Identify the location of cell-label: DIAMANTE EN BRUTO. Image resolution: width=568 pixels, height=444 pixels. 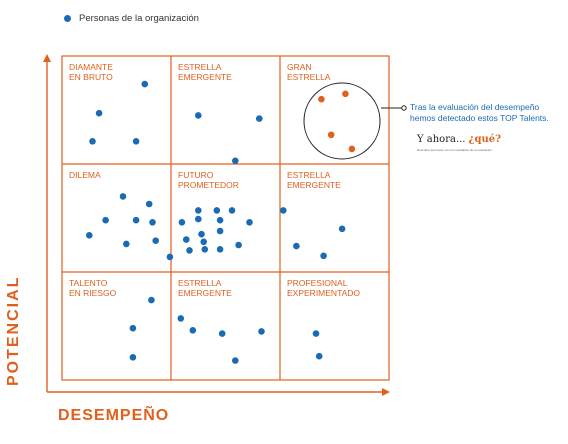
(91, 72).